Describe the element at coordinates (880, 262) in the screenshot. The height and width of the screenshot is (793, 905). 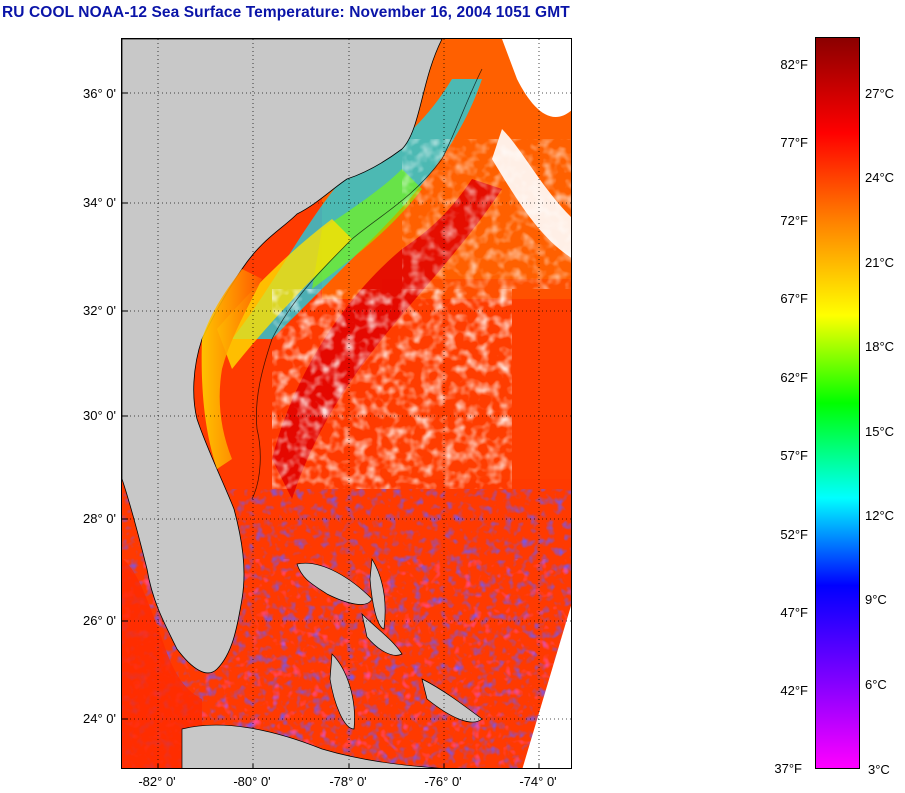
I see `celsius-label: 21°C` at that location.